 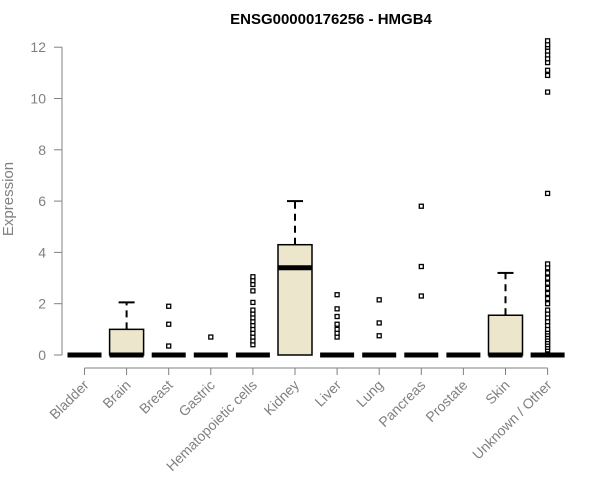 I want to click on y-axis-label: Expression, so click(x=8, y=199).